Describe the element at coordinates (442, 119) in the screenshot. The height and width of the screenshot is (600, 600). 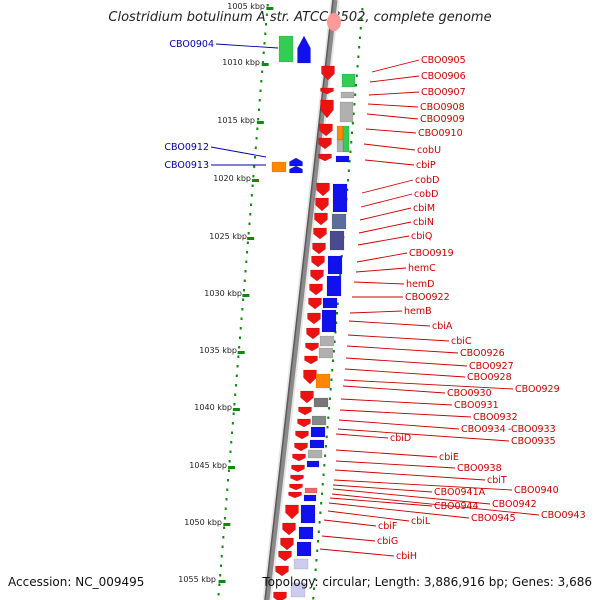
I see `gene-label-cbo0909: CBO0909` at that location.